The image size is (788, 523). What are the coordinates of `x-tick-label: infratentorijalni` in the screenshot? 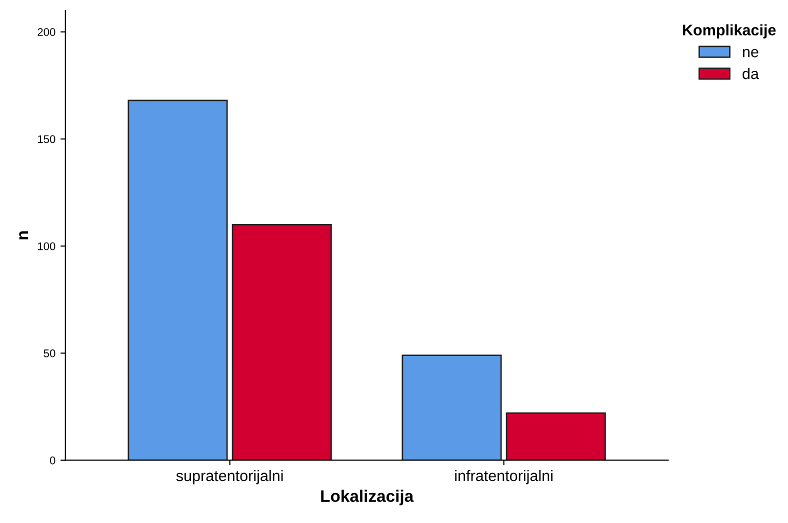 It's located at (503, 477).